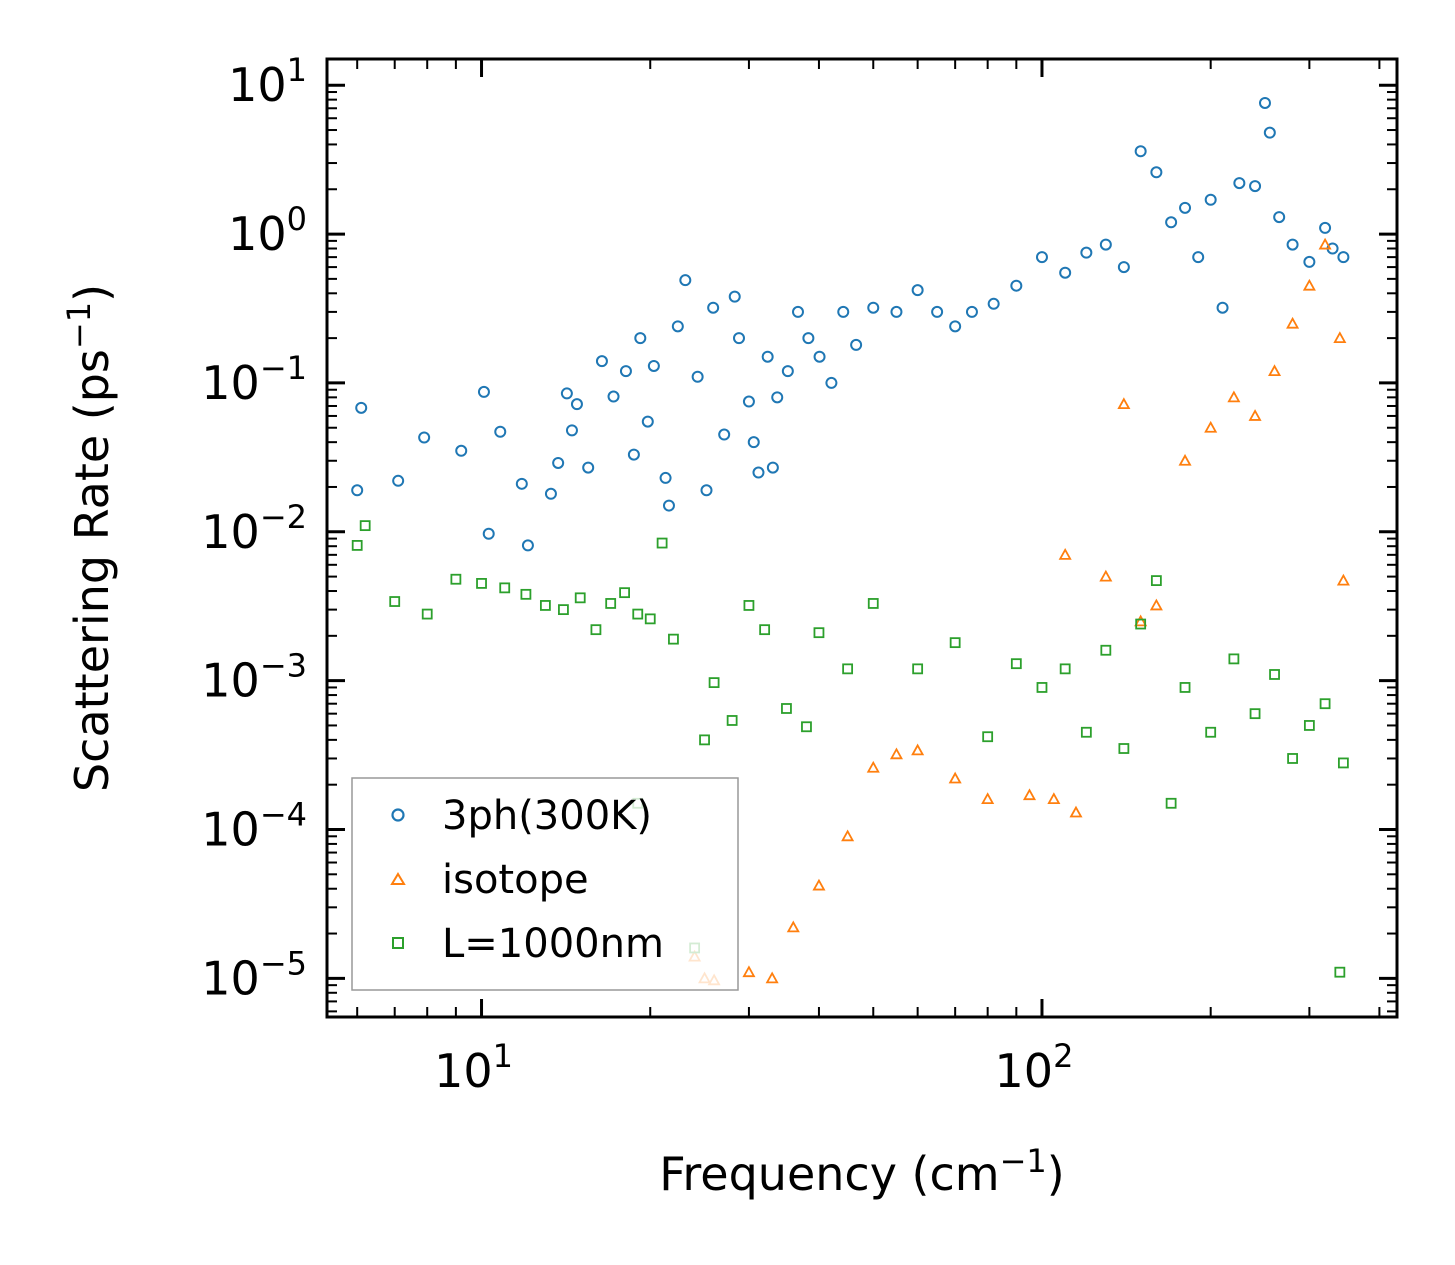 Image resolution: width=1455 pixels, height=1265 pixels. Describe the element at coordinates (1034, 1067) in the screenshot. I see `x-tick-label: 10²` at that location.